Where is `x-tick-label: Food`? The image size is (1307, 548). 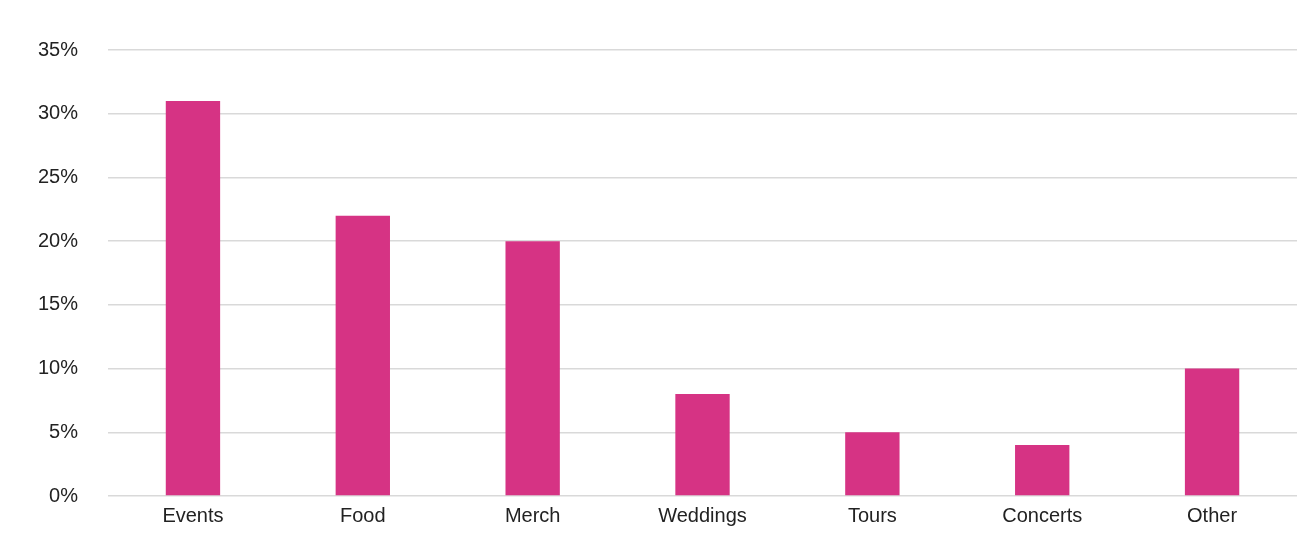 x-tick-label: Food is located at coordinates (363, 514).